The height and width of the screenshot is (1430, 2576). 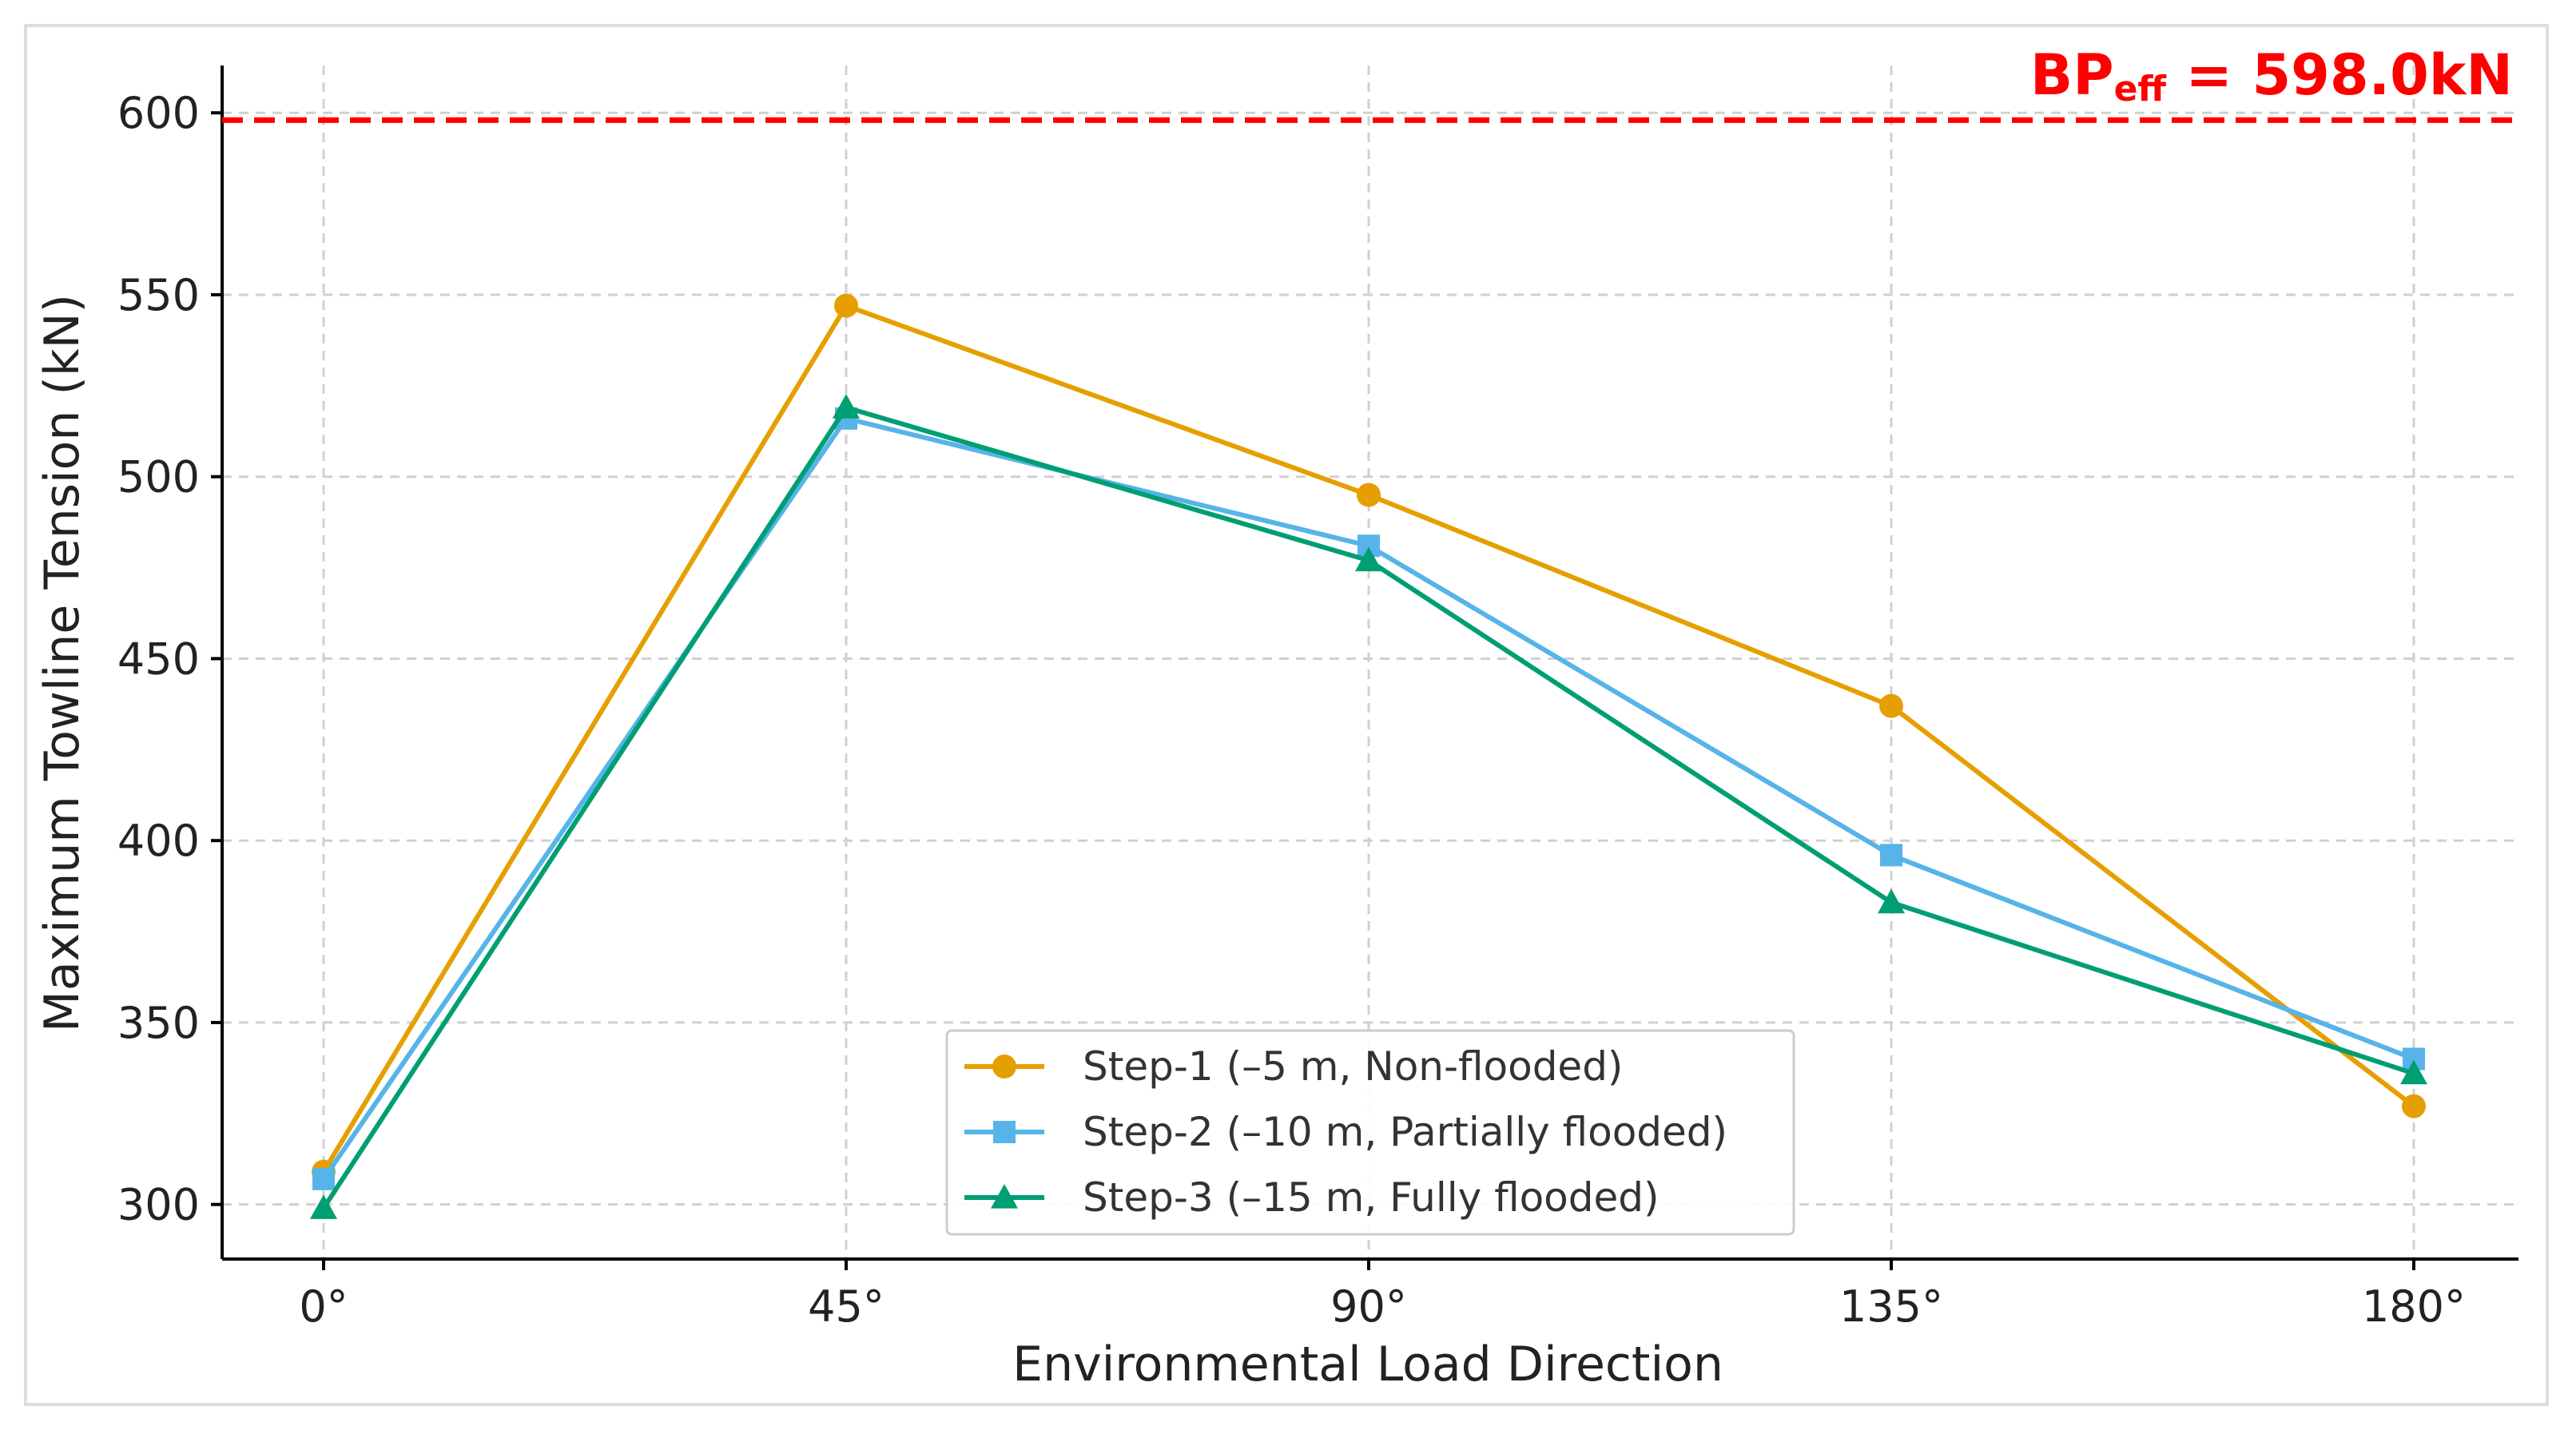 I want to click on legend-entry: Step-3 (–15 m, Fully flooded), so click(x=1312, y=1197).